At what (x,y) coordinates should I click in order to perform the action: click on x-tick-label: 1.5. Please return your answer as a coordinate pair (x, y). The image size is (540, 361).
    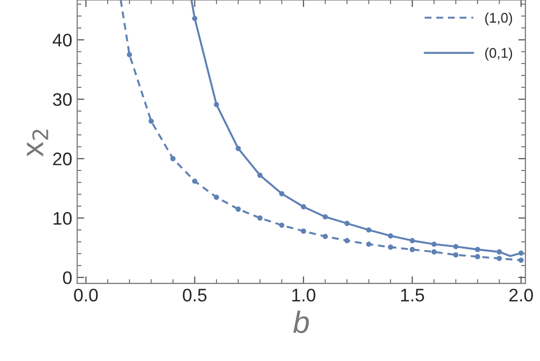
    Looking at the image, I should click on (412, 295).